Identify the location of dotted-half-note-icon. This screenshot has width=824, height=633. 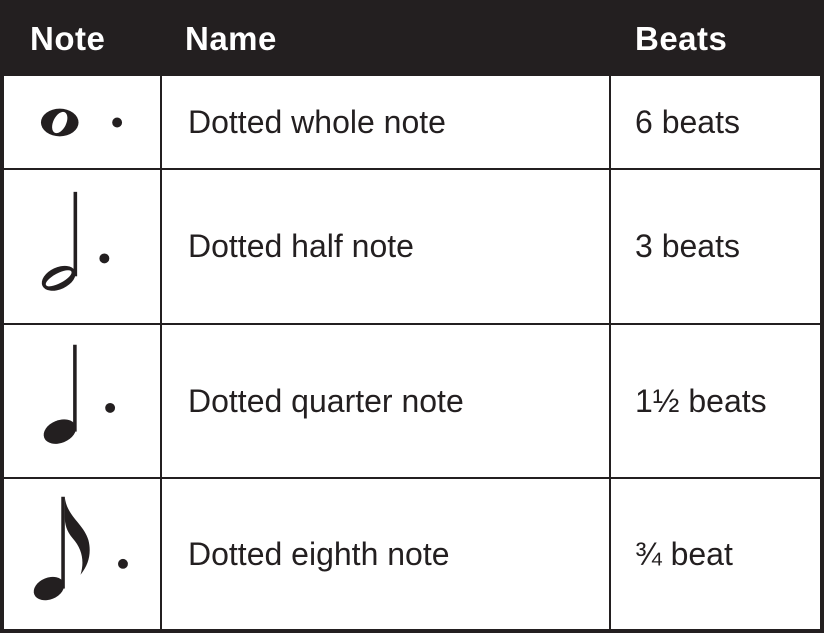
(82, 246).